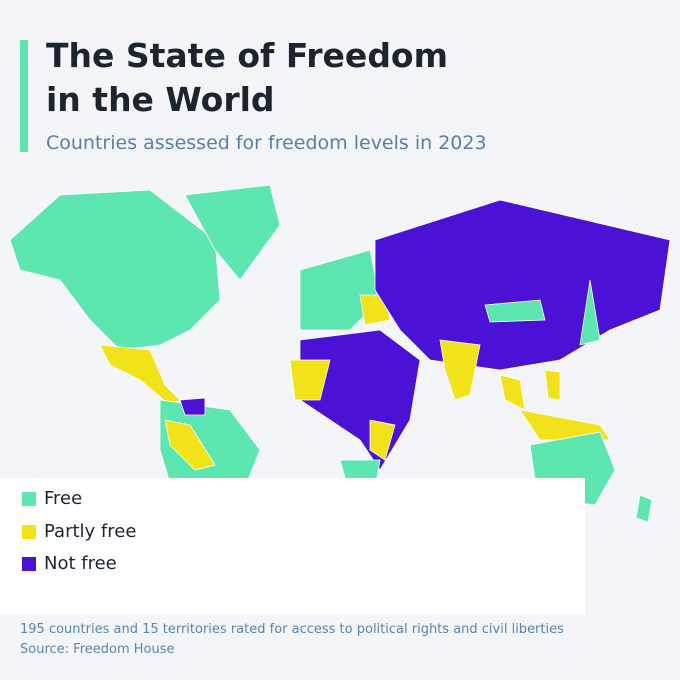 Image resolution: width=680 pixels, height=680 pixels. I want to click on legend-item: Not free, so click(69, 563).